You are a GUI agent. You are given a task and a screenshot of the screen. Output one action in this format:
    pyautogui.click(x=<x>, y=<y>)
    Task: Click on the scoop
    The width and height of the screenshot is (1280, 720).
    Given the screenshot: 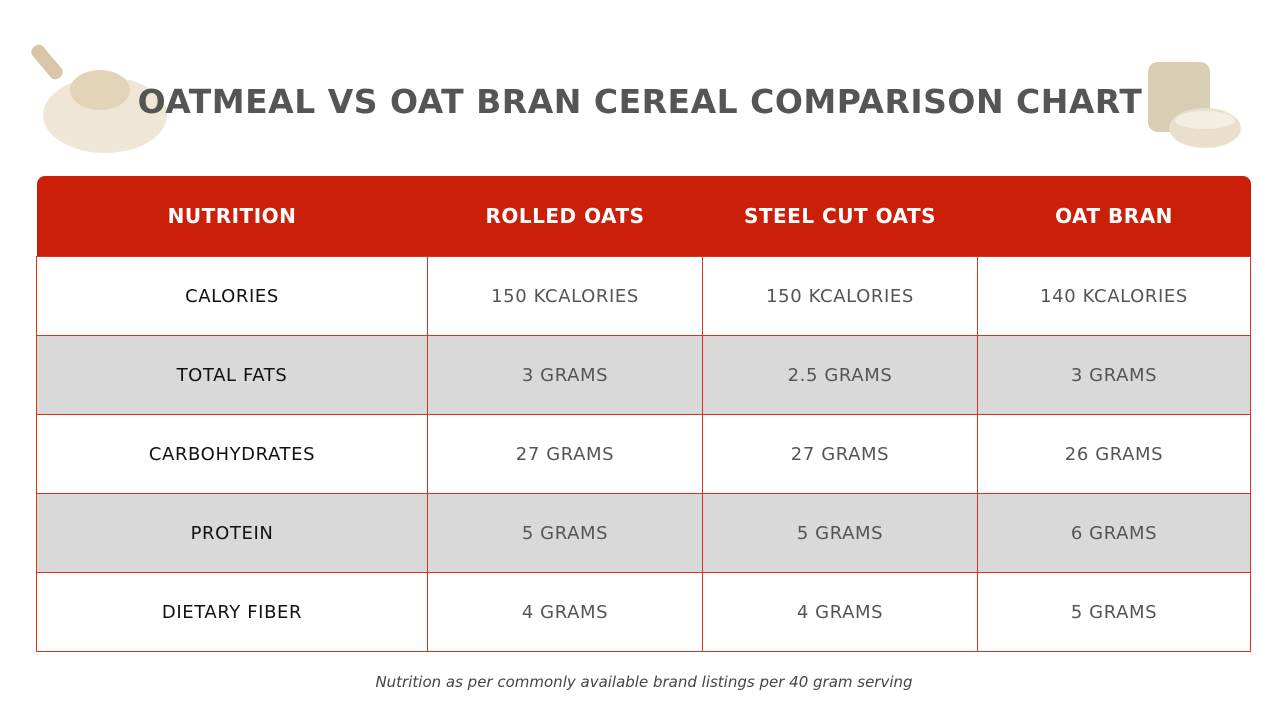 What is the action you would take?
    pyautogui.click(x=100, y=90)
    